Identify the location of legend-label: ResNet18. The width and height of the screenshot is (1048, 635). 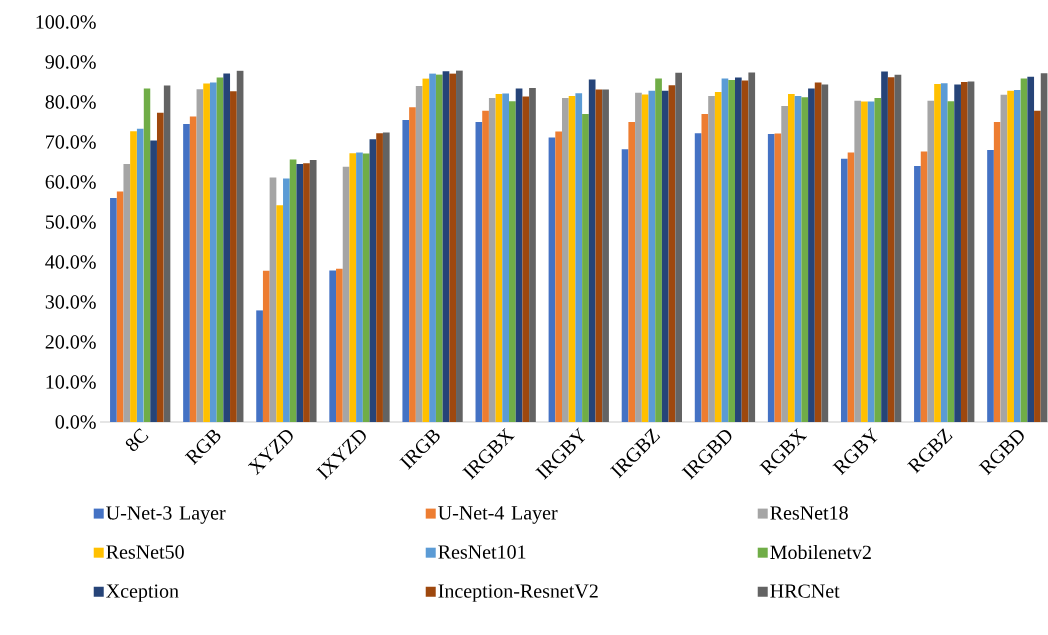
(809, 513).